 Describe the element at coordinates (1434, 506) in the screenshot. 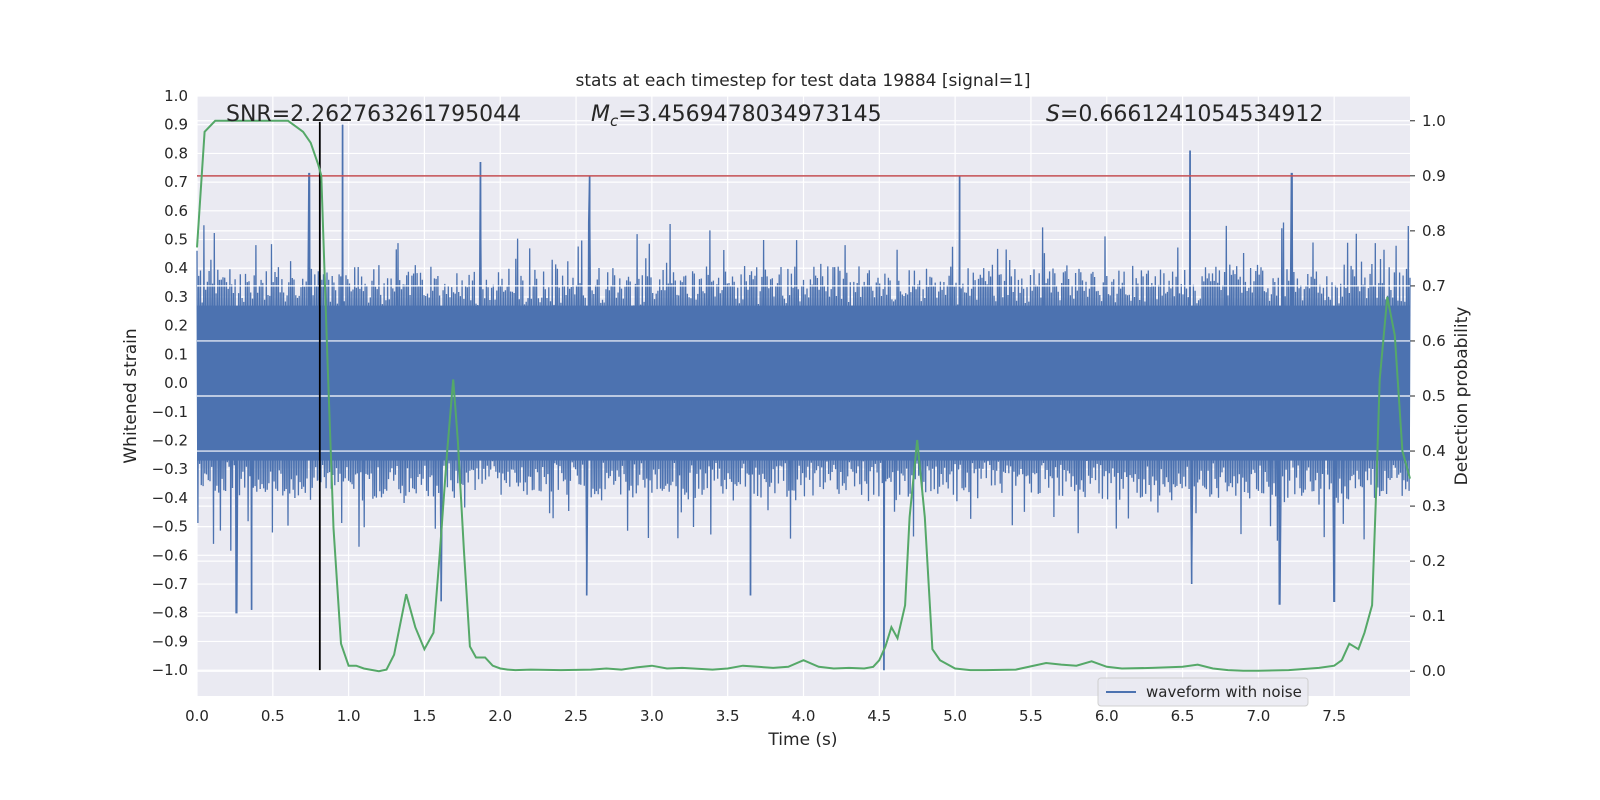

I see `y2-tick-label: 0.3` at that location.